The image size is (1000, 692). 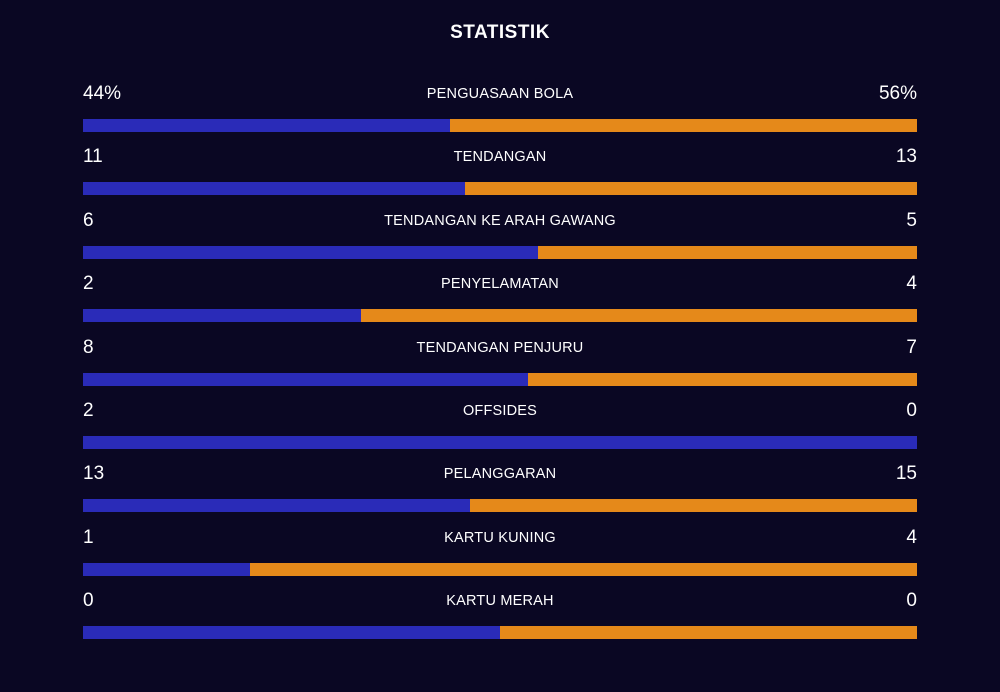 I want to click on stat-row-yellow-cards: 1 KARTU KUNING 4, so click(x=500, y=554).